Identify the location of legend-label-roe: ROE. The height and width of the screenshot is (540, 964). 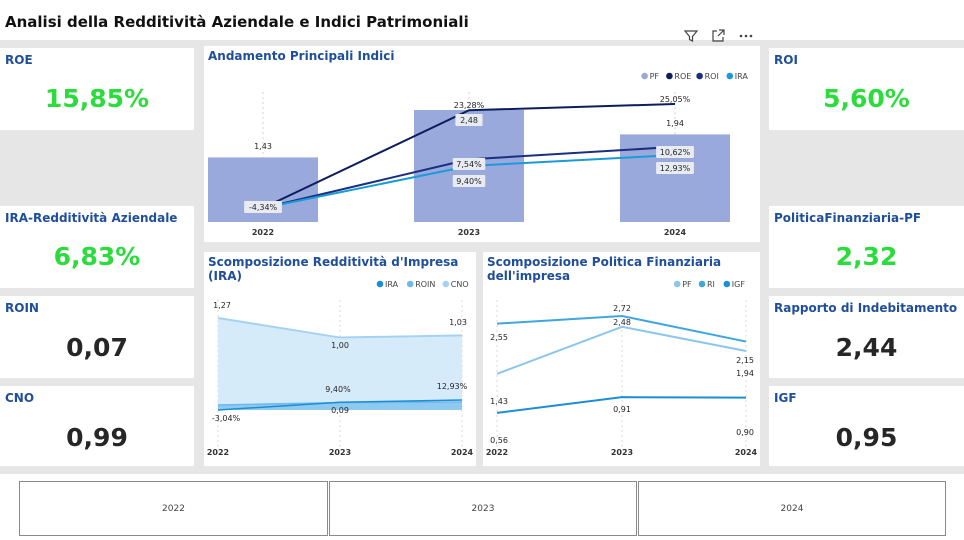
(682, 76).